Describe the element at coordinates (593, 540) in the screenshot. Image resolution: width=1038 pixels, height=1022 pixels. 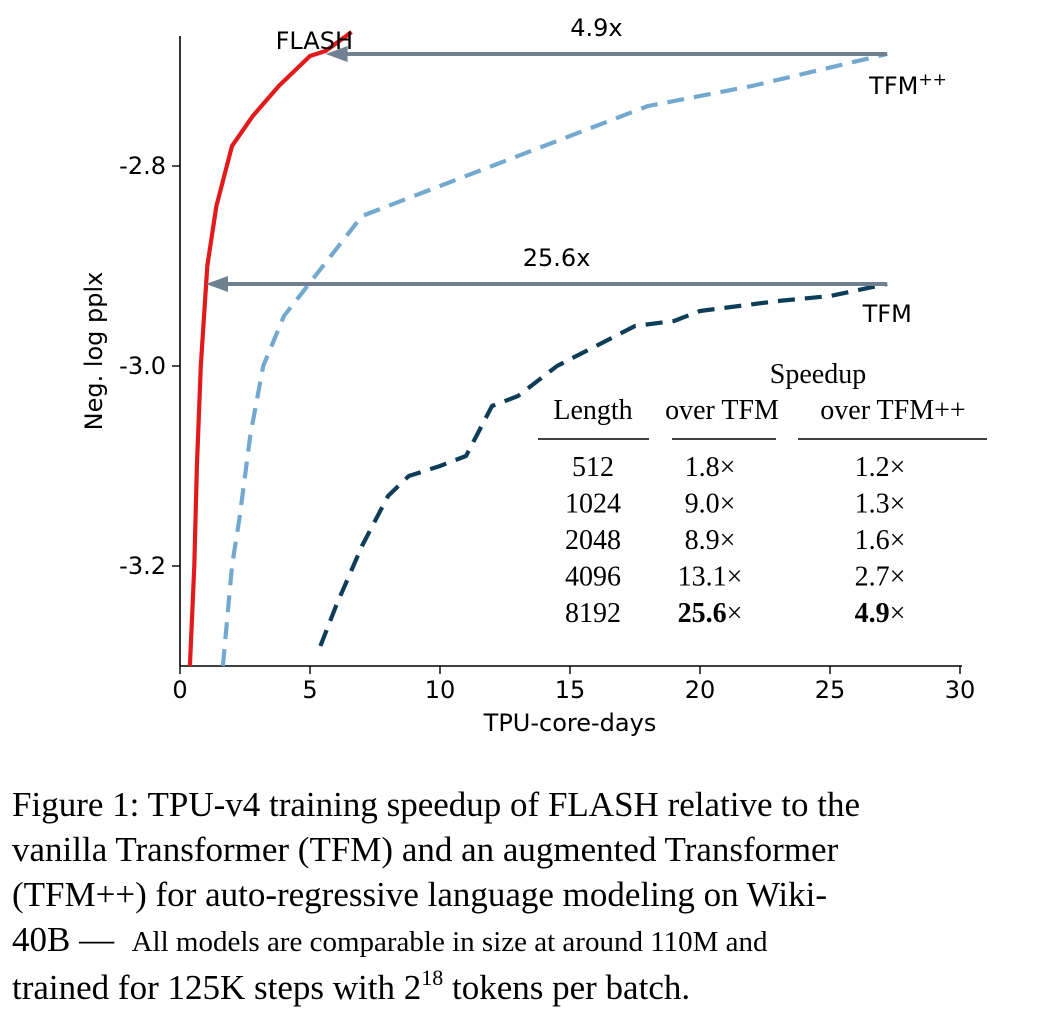
I see `table-cell-length: 2048` at that location.